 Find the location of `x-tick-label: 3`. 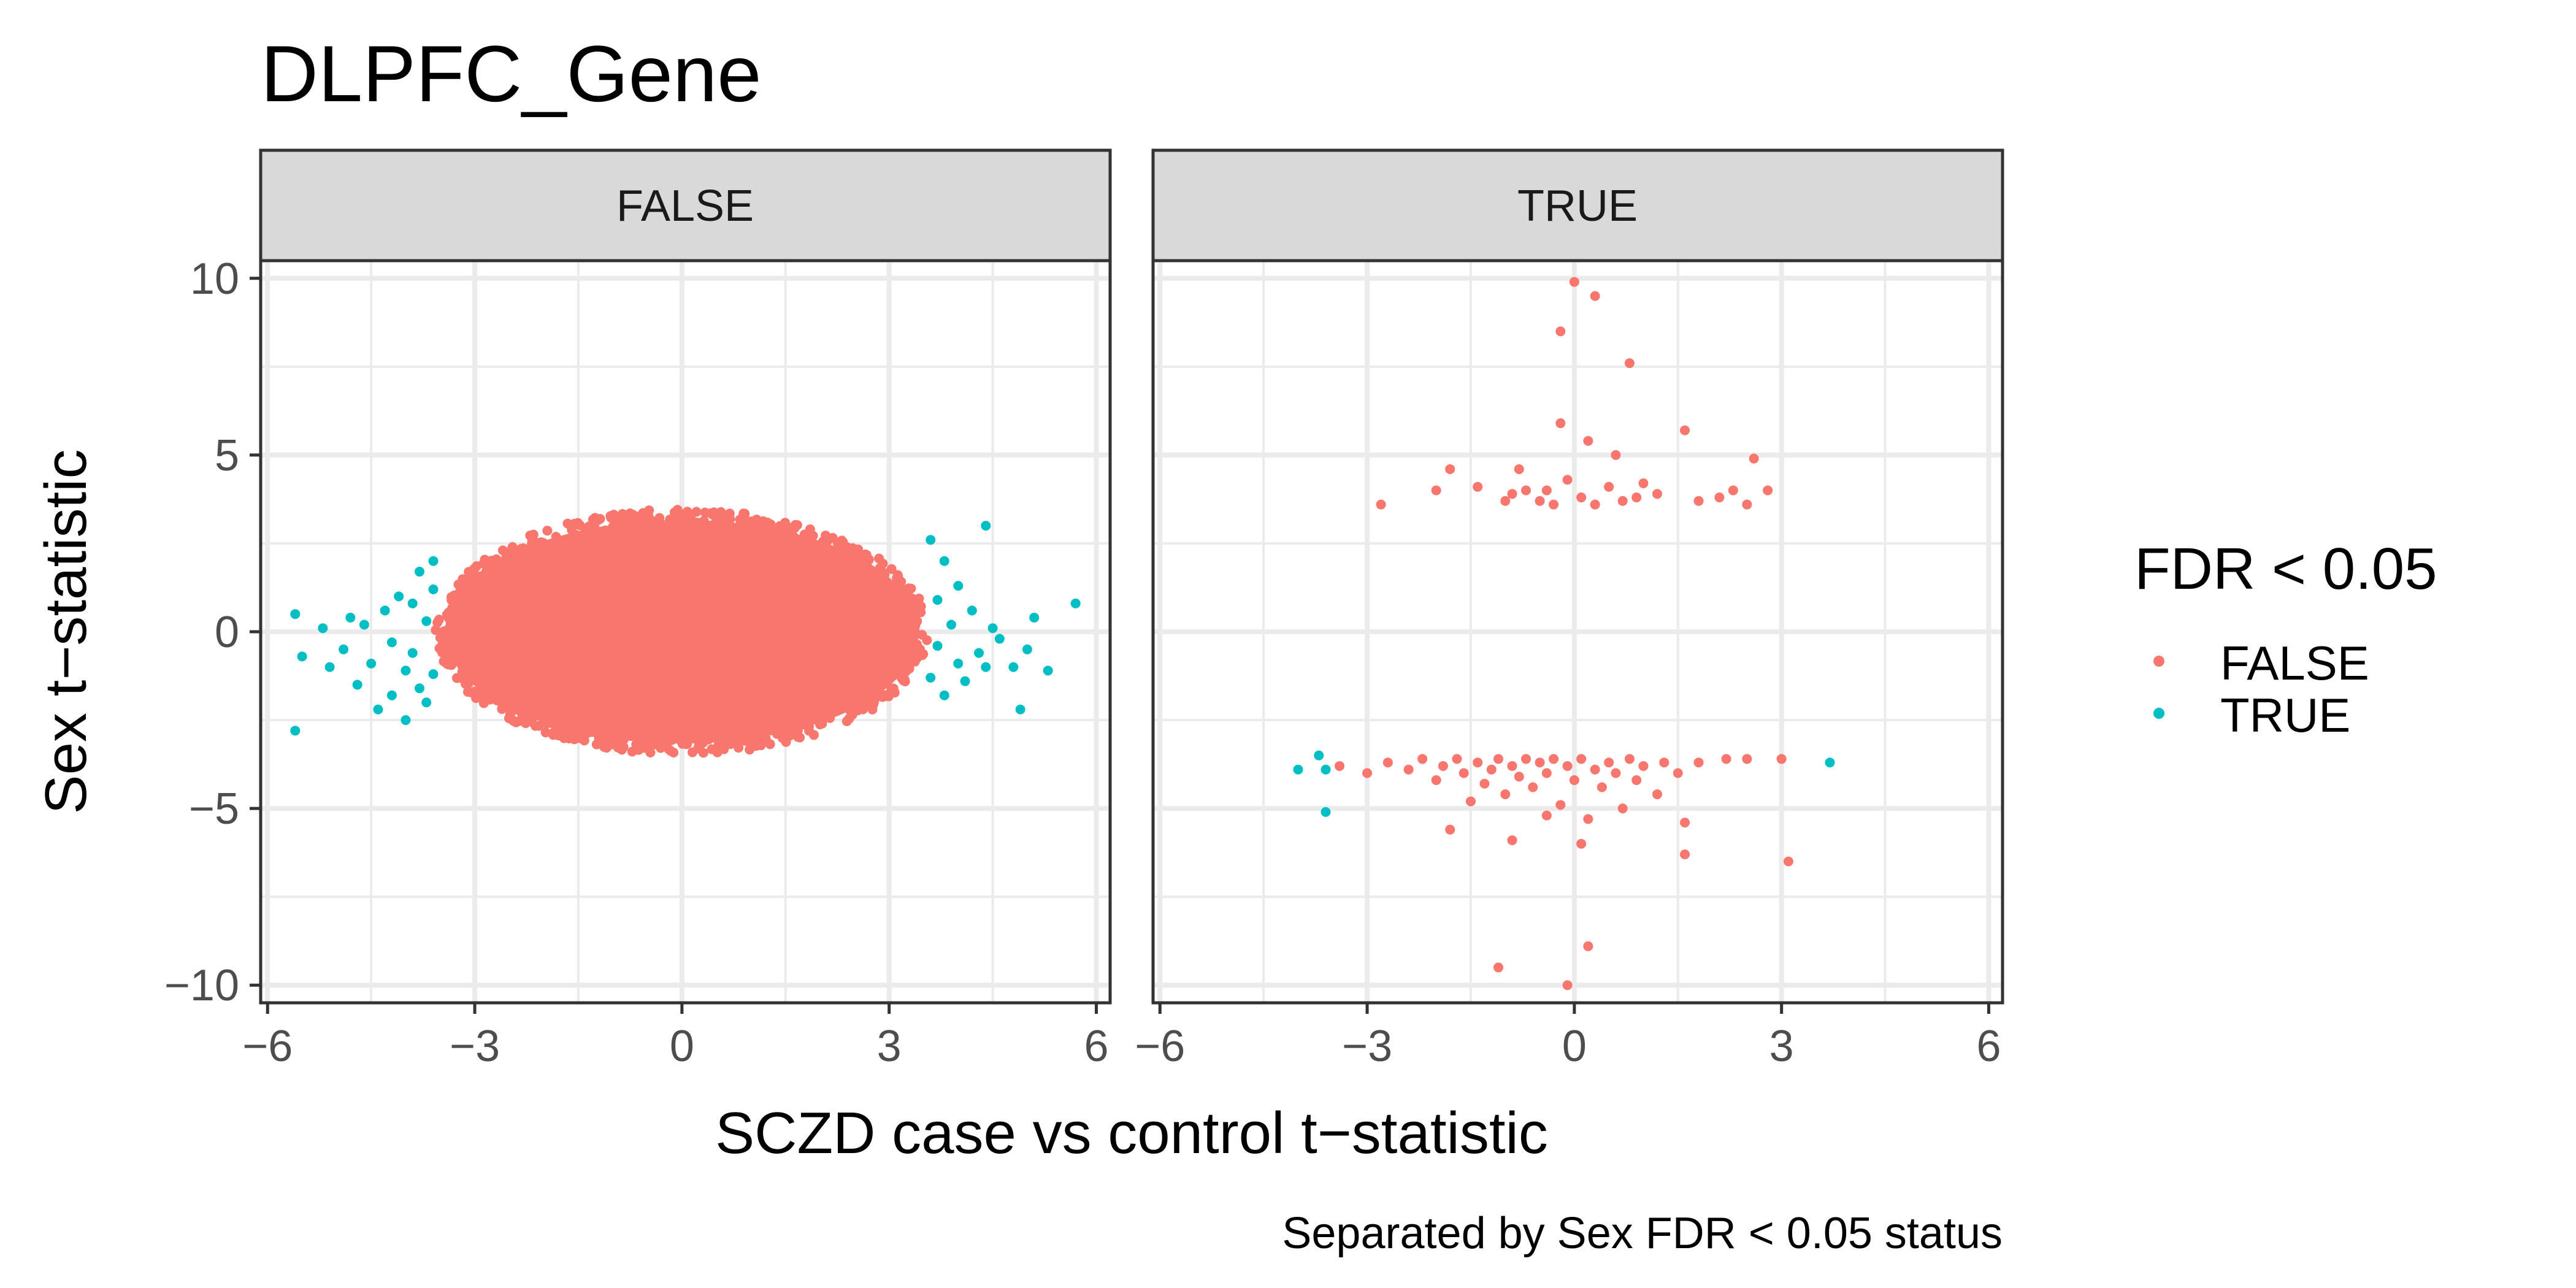

x-tick-label: 3 is located at coordinates (889, 1046).